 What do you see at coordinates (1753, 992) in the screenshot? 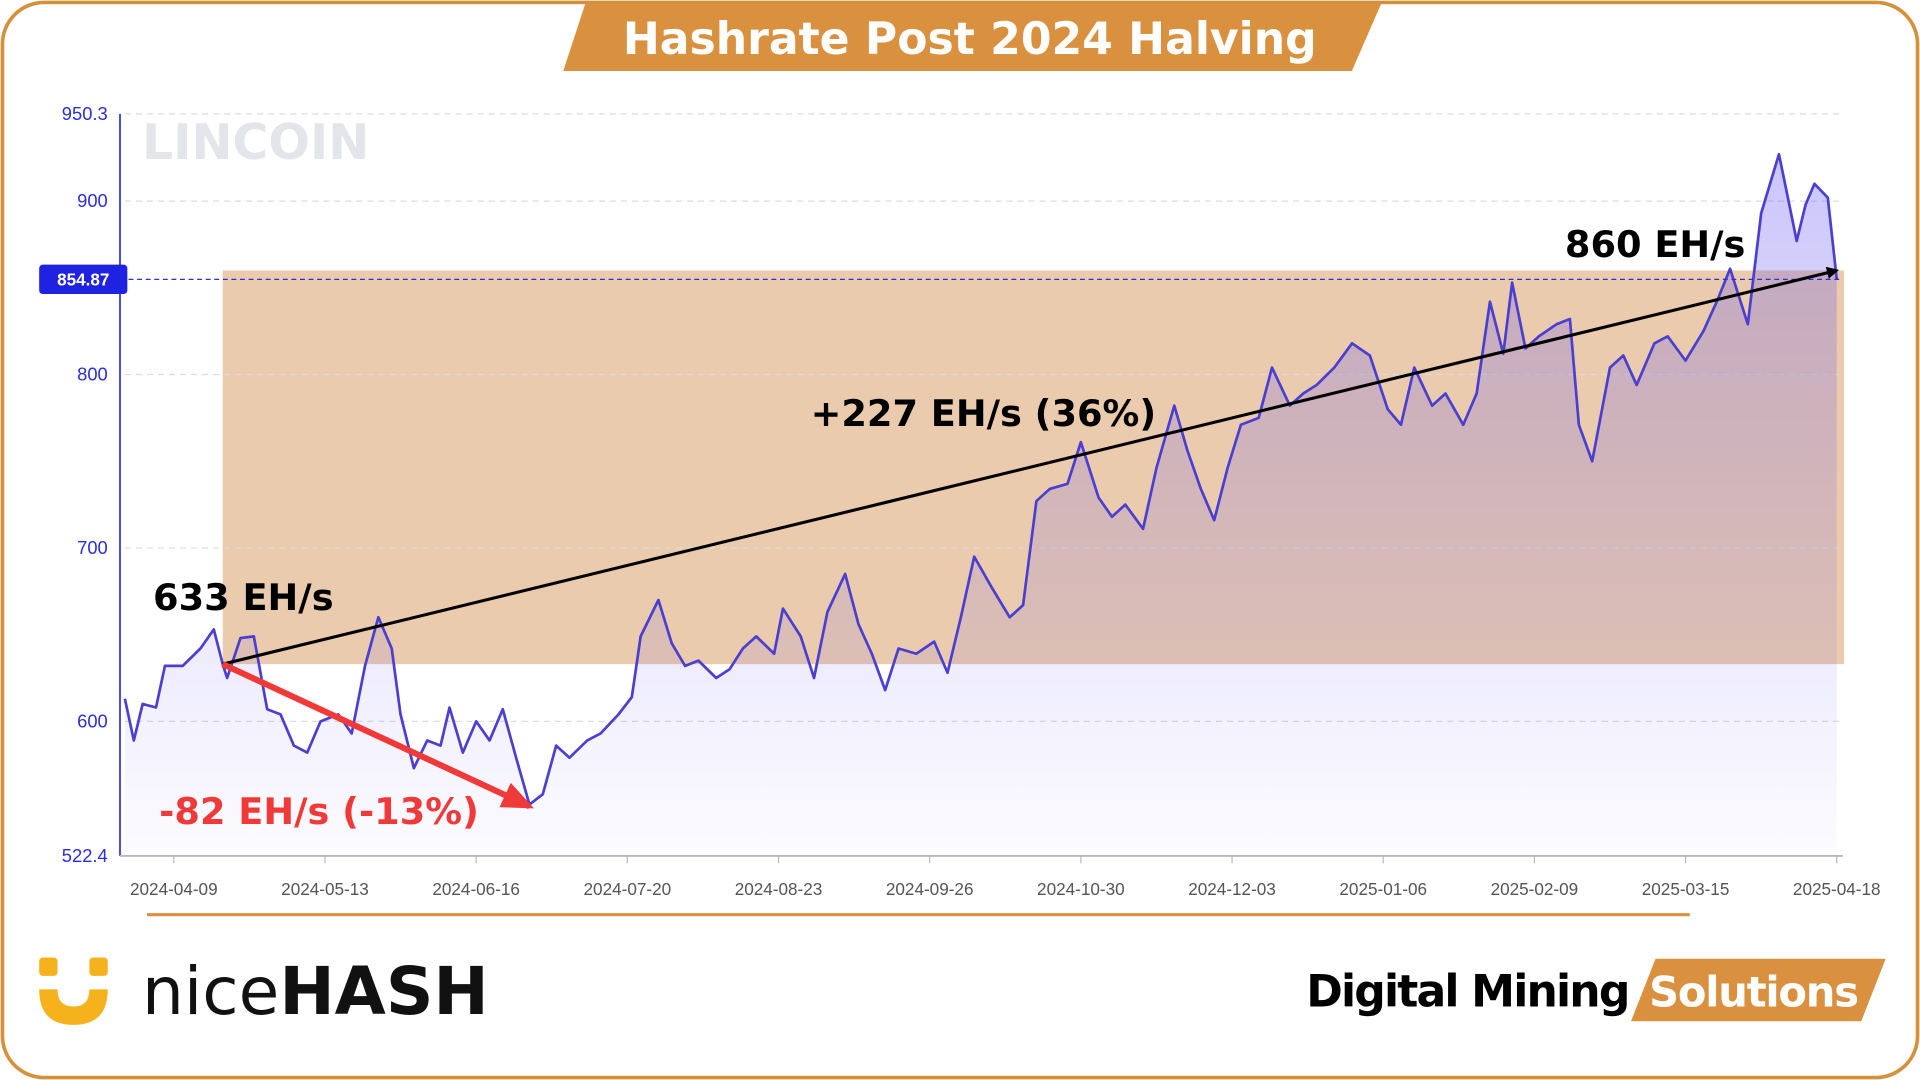
I see `badge-text: Solutions` at bounding box center [1753, 992].